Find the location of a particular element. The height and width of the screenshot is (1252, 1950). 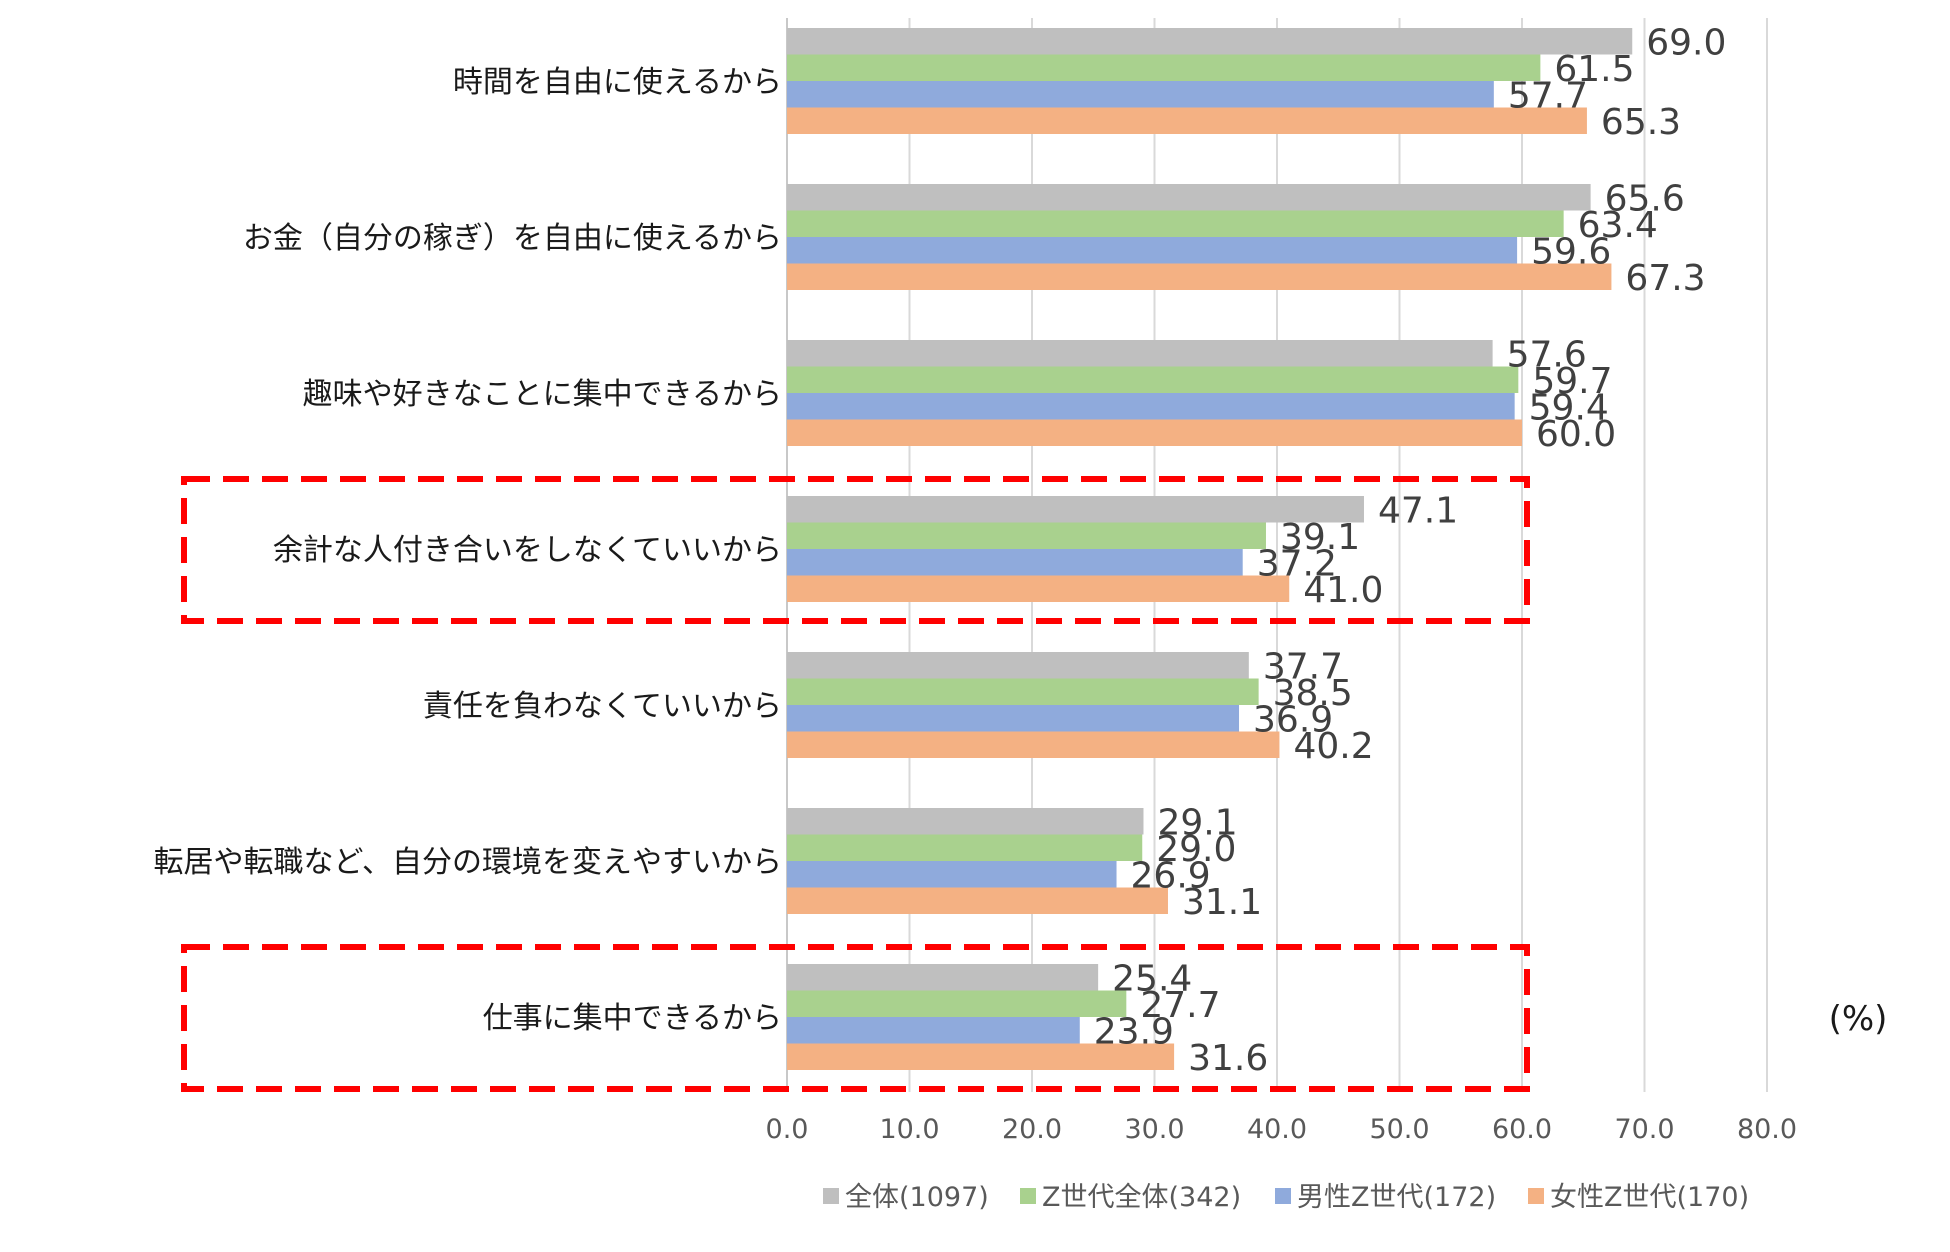

data-label: 25.4 is located at coordinates (1152, 978).